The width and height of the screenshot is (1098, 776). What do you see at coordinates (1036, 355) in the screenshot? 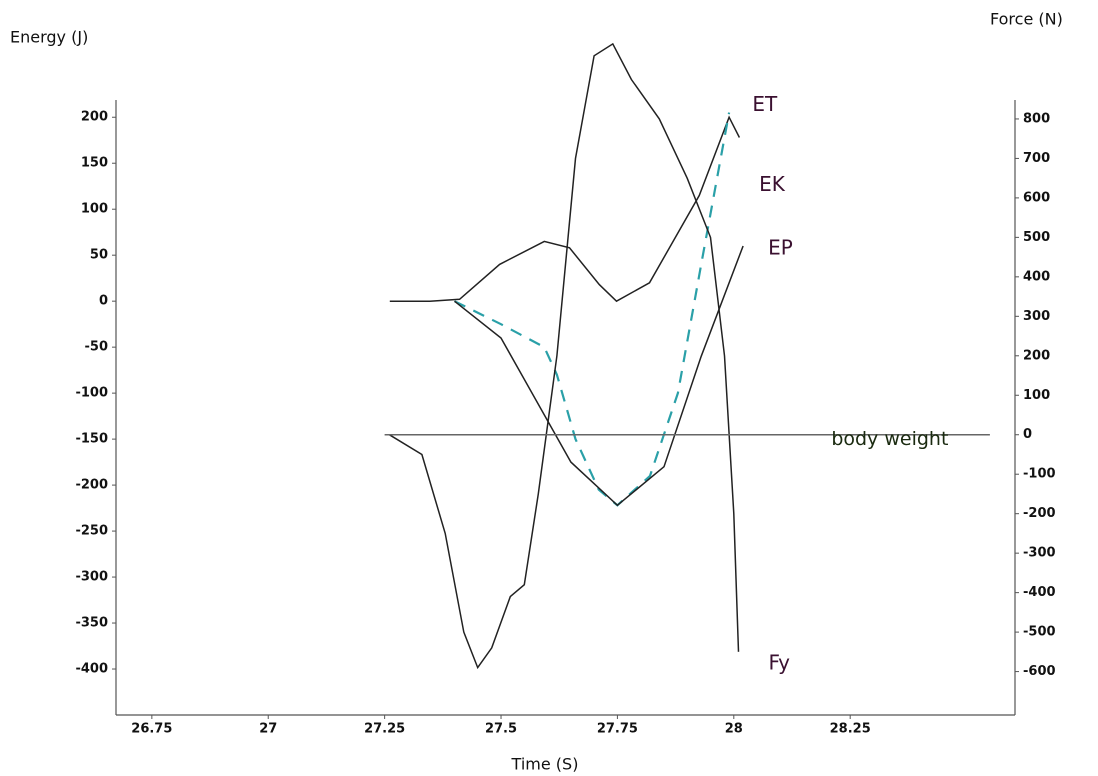
I see `y2-tick-label: 200` at bounding box center [1036, 355].